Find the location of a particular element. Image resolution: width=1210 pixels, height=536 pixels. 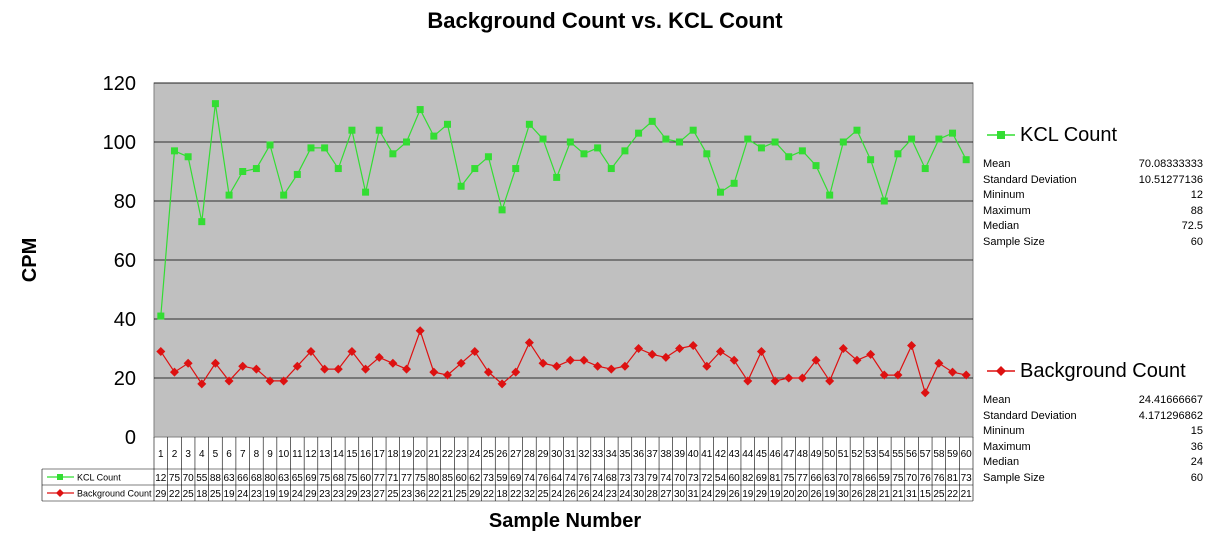

y-tick-label: 40 is located at coordinates (125, 320).